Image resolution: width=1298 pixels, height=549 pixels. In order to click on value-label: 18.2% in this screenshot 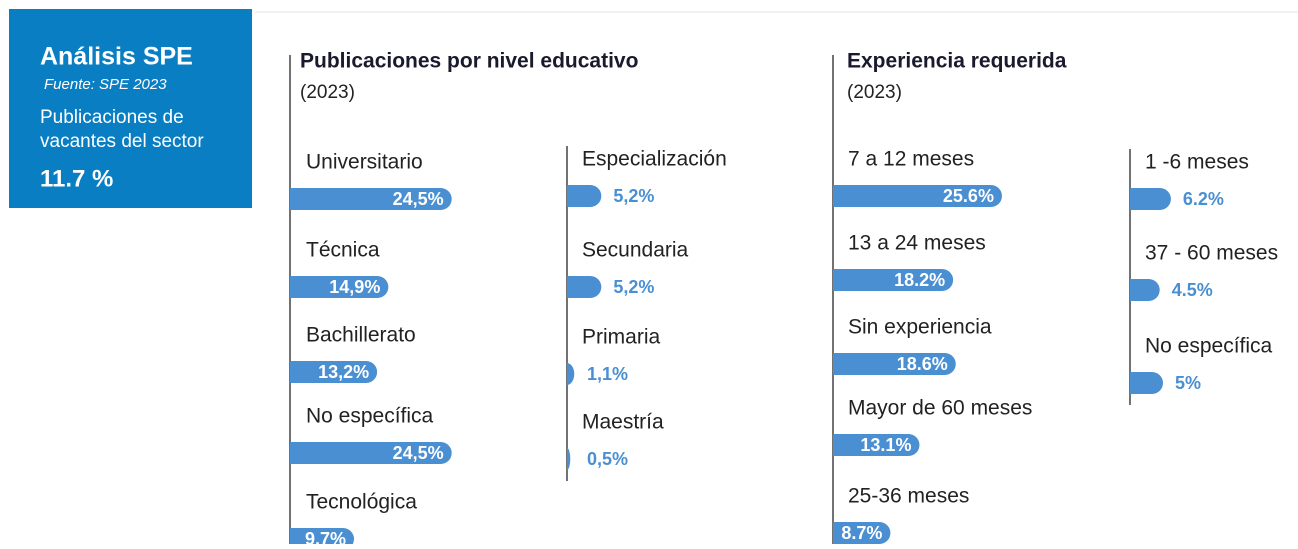, I will do `click(919, 280)`.